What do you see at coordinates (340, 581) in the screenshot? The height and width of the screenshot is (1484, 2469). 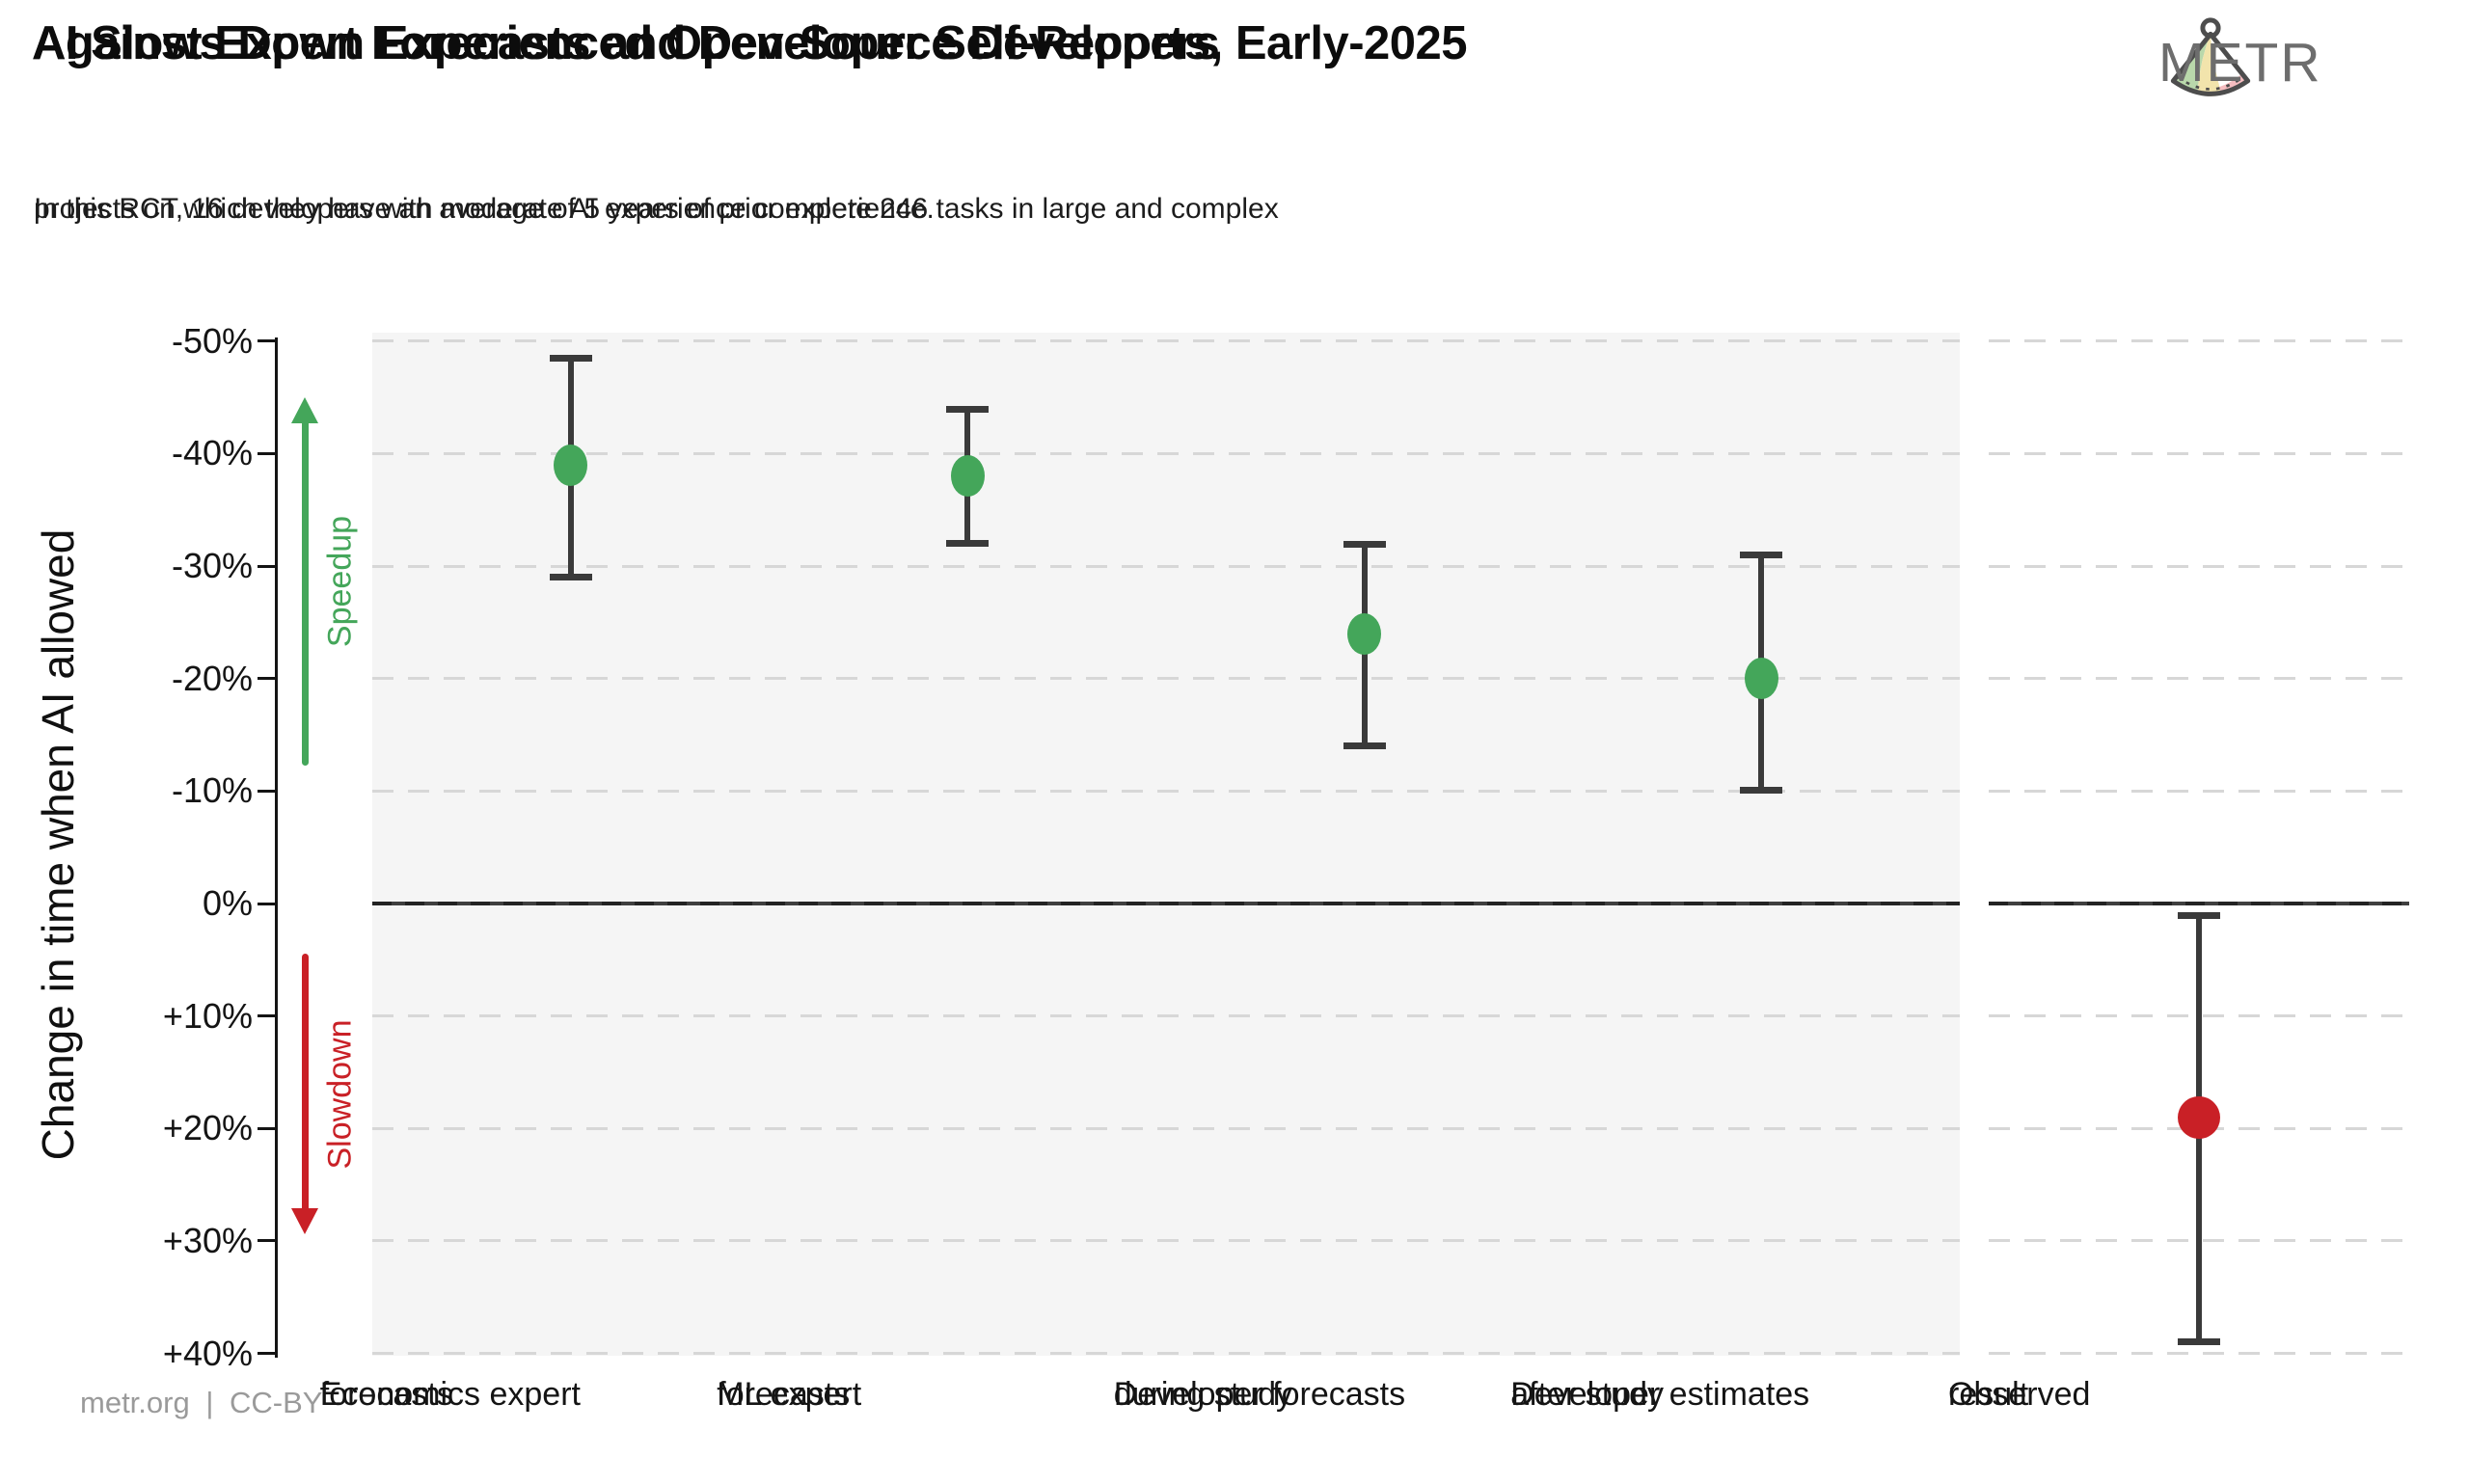 I see `annotation-label-speedup: Speedup` at bounding box center [340, 581].